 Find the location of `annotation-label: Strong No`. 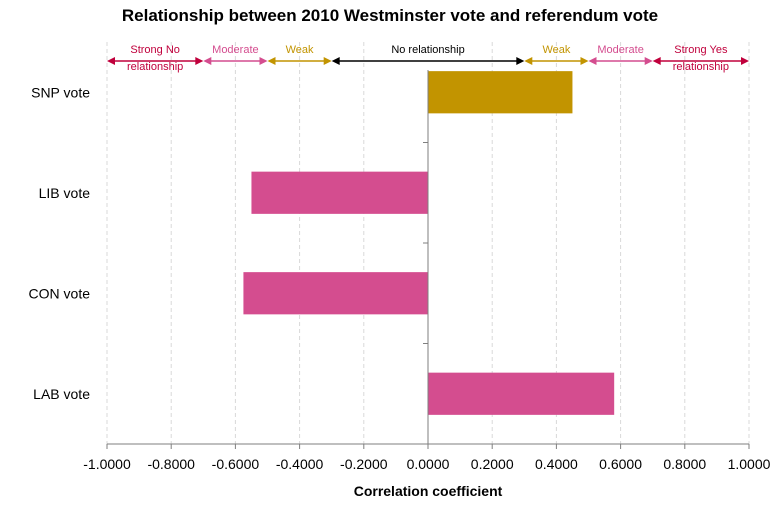

annotation-label: Strong No is located at coordinates (155, 50).